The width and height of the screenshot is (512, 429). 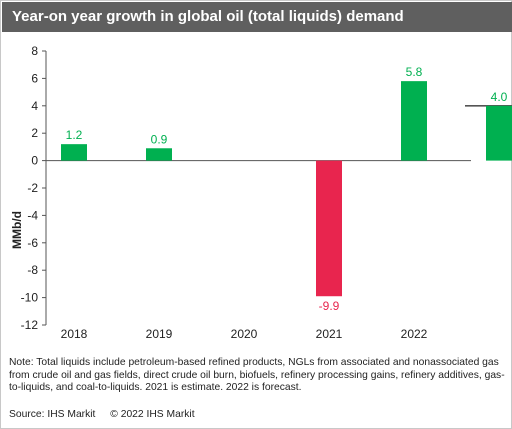 What do you see at coordinates (34, 133) in the screenshot?
I see `y-tick-label: 2` at bounding box center [34, 133].